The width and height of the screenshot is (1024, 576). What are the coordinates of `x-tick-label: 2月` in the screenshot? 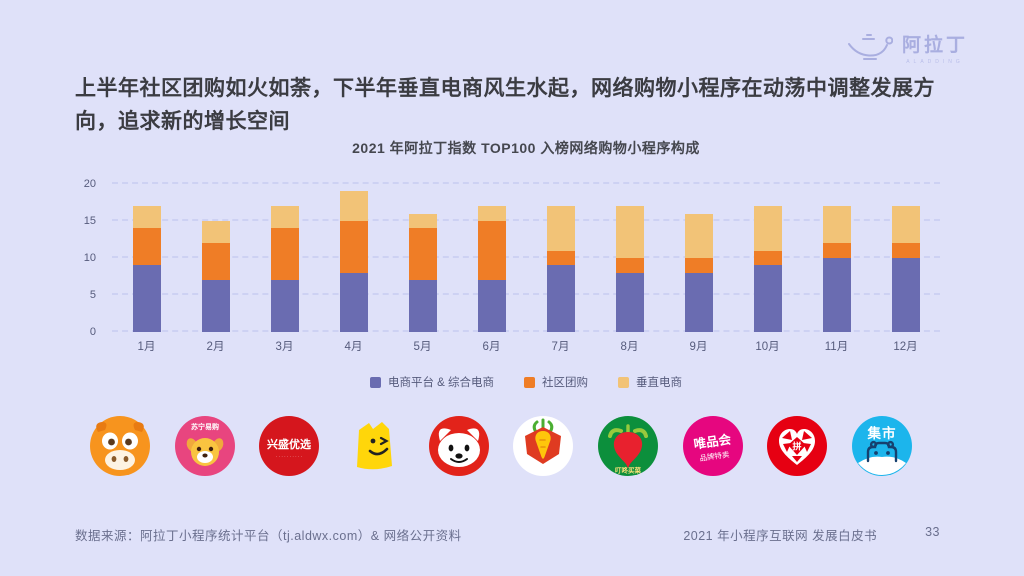 It's located at (215, 347).